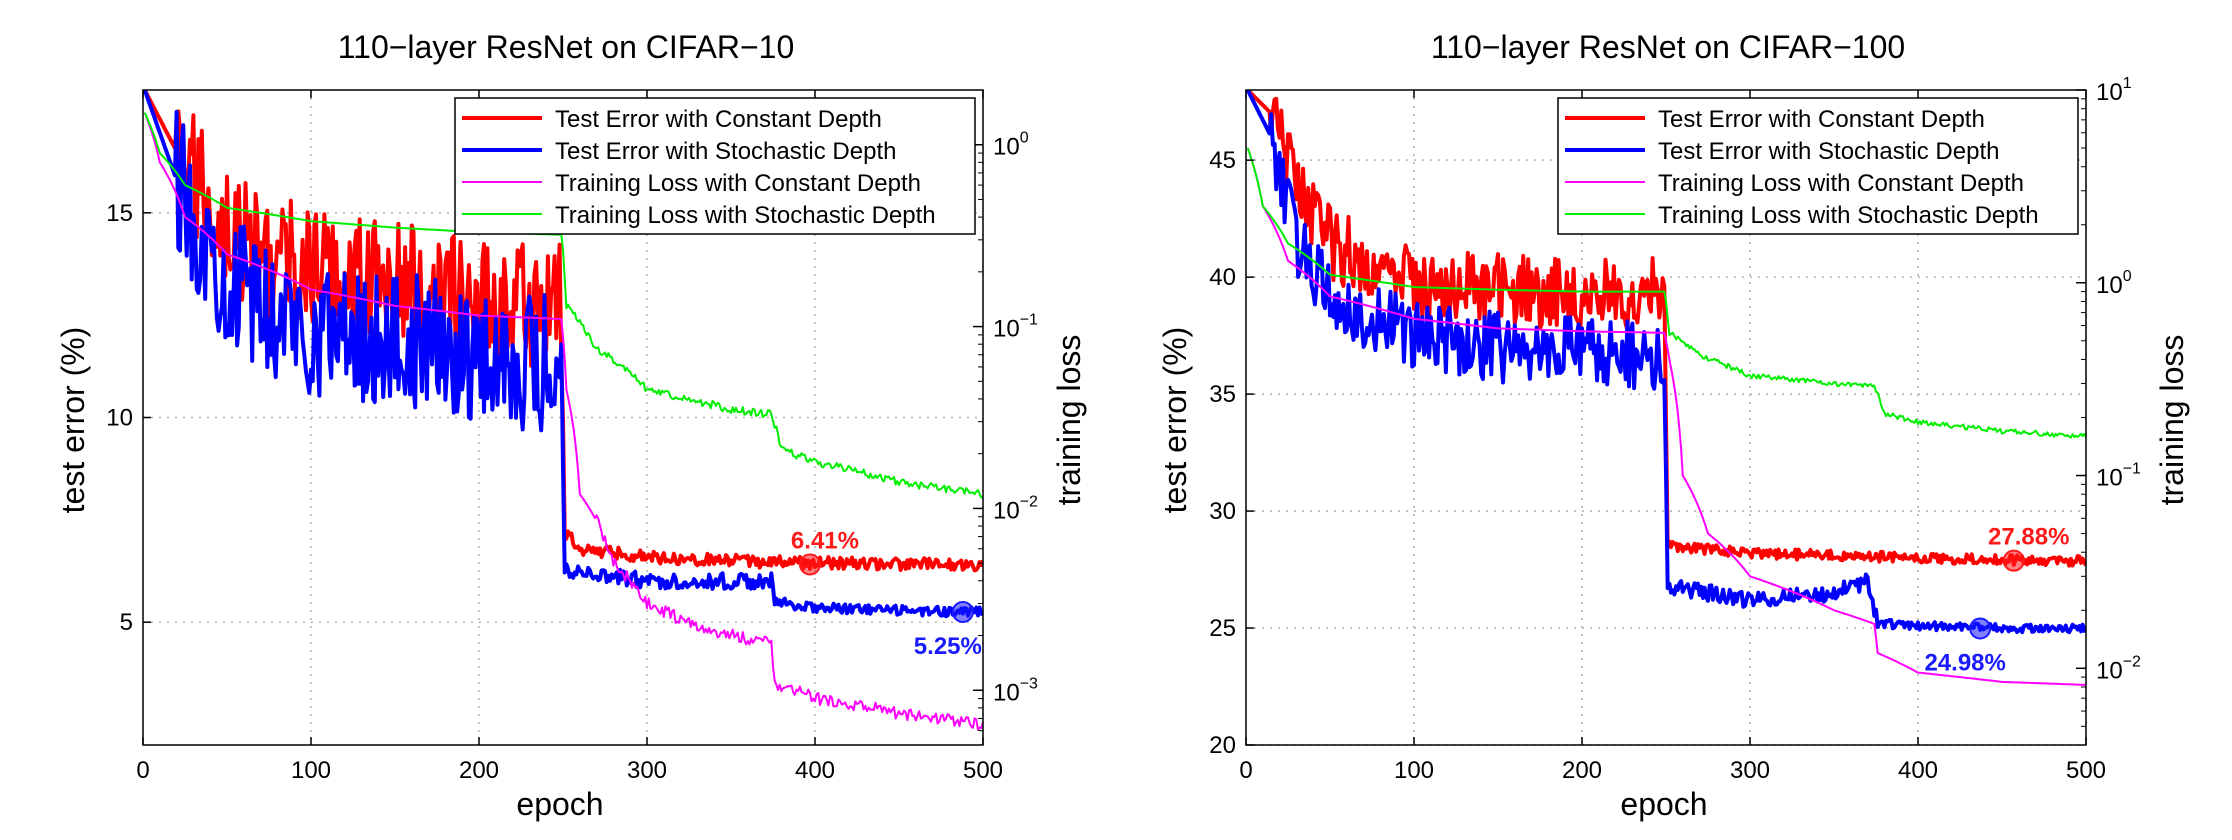 This screenshot has width=2232, height=840. I want to click on y-tick-label: 35, so click(1222, 394).